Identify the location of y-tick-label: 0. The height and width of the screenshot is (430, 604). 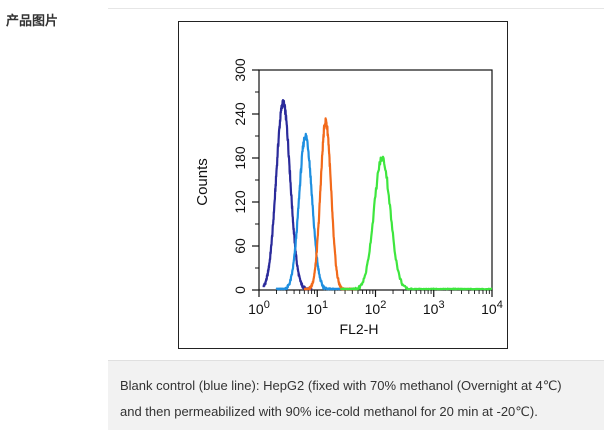
(240, 290).